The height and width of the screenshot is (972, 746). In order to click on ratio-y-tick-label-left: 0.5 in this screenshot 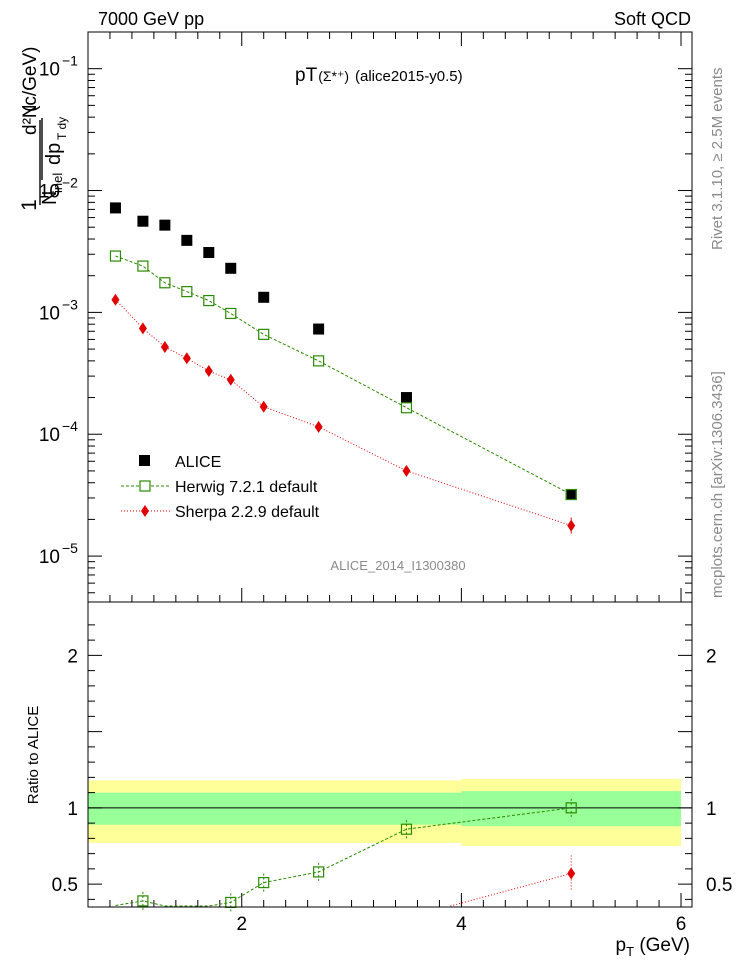, I will do `click(65, 885)`.